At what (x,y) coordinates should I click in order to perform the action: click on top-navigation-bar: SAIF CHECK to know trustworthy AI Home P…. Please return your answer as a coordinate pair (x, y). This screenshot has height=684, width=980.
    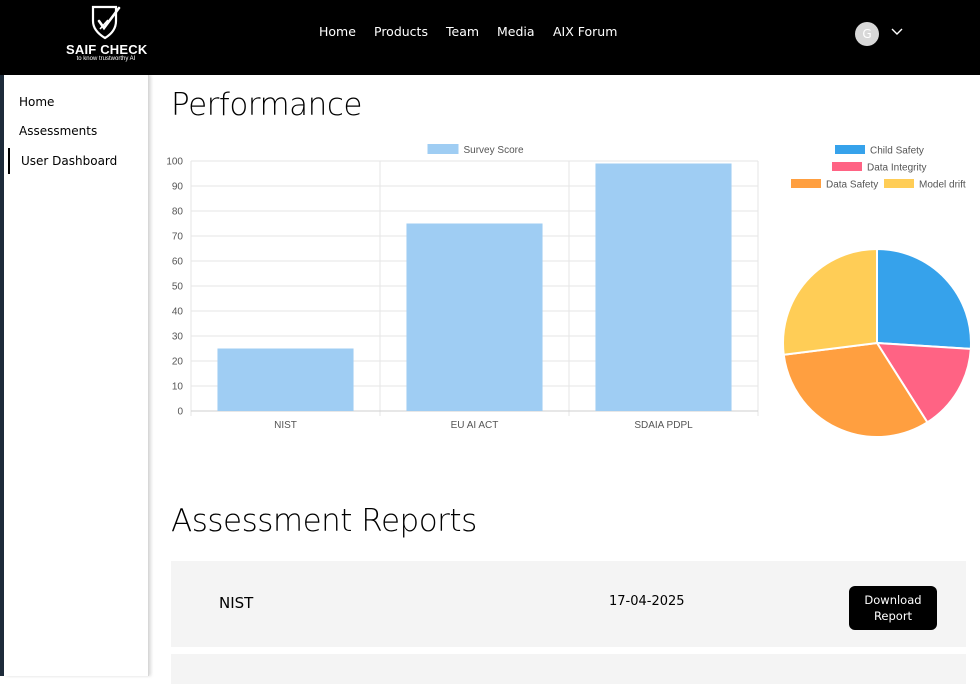
    Looking at the image, I should click on (490, 37).